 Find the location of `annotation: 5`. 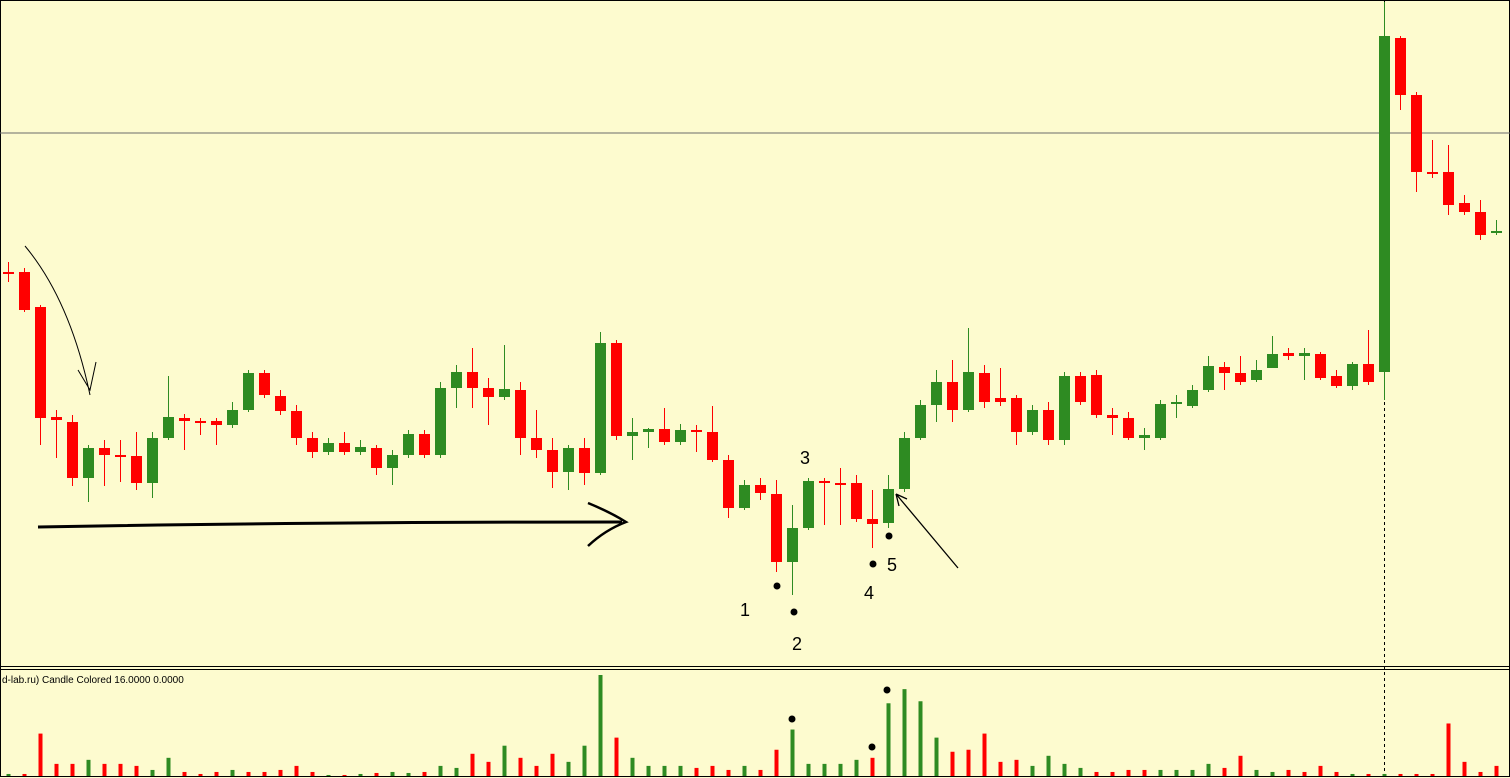

annotation: 5 is located at coordinates (892, 565).